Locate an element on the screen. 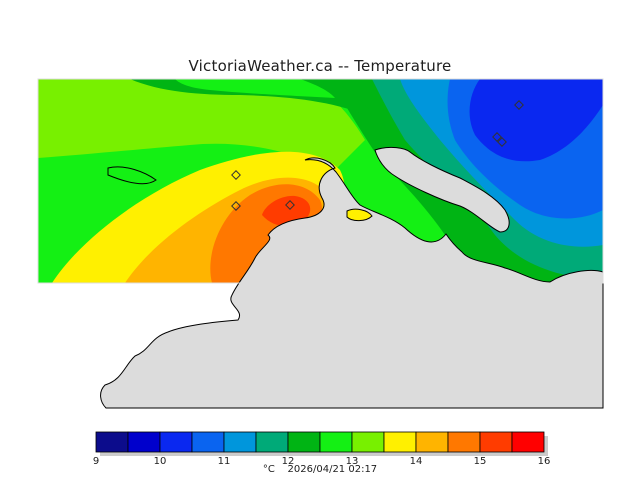 The image size is (640, 480). station-markers is located at coordinates (377, 155).